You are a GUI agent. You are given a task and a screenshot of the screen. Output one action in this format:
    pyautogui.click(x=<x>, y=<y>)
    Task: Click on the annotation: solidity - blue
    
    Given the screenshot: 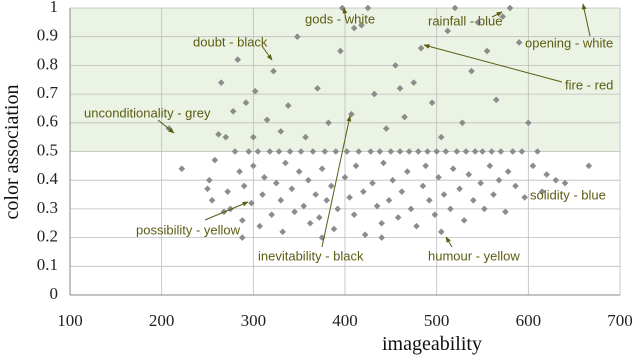 What is the action you would take?
    pyautogui.click(x=568, y=194)
    